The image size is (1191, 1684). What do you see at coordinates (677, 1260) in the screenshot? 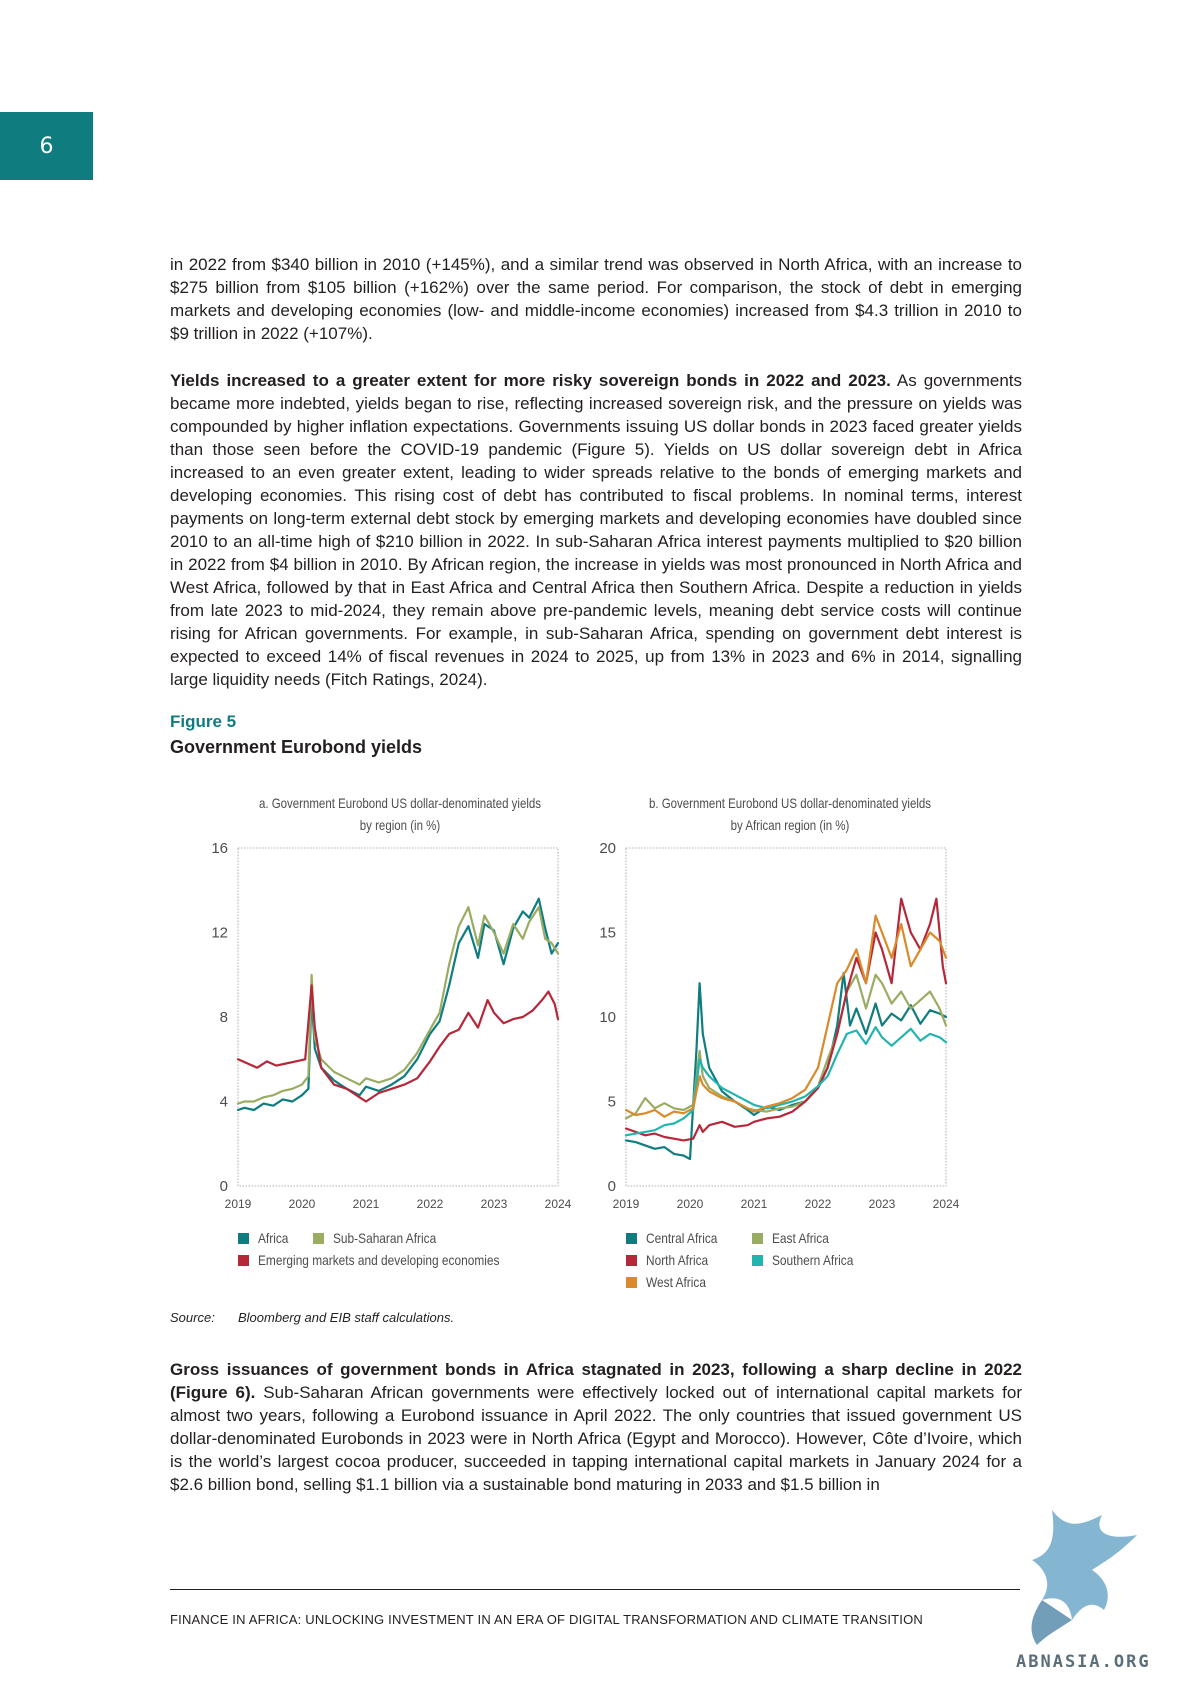
I see `legend-label-north-africa: North Africa` at bounding box center [677, 1260].